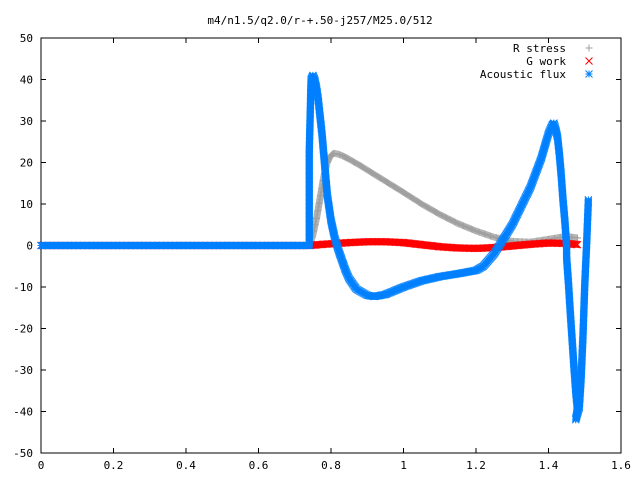  What do you see at coordinates (23, 287) in the screenshot?
I see `y-tick-label: -10` at bounding box center [23, 287].